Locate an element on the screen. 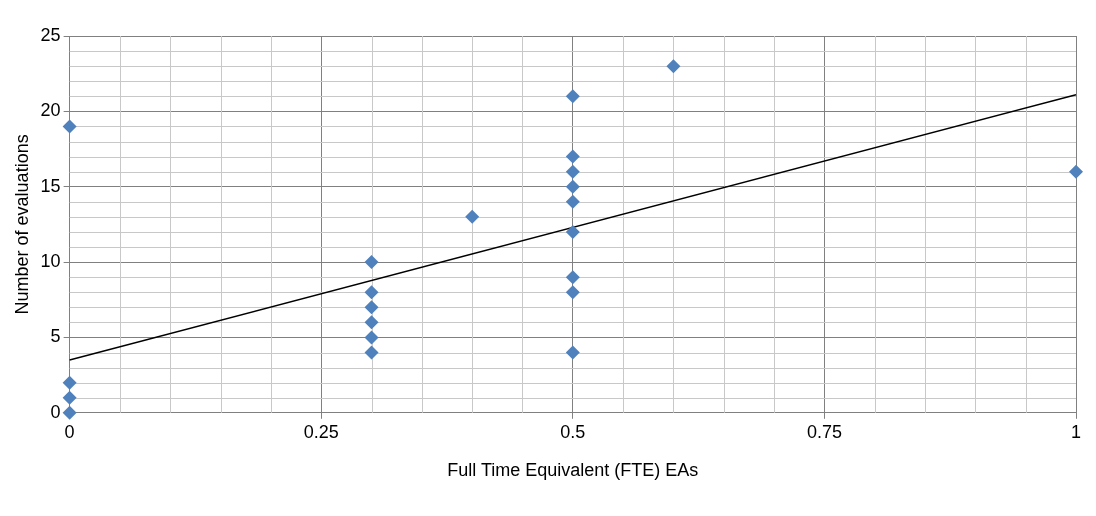  x-tick-label: 0.25 is located at coordinates (321, 431).